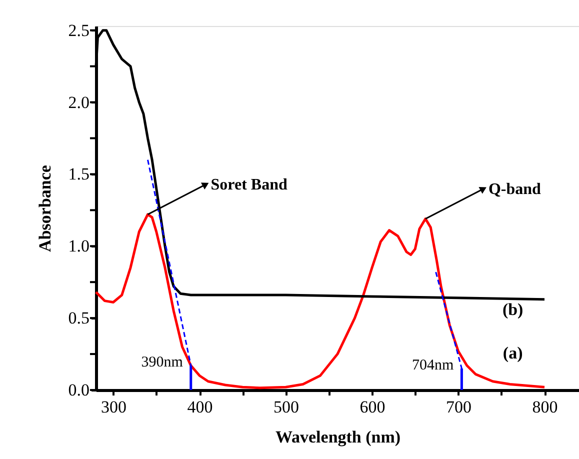  What do you see at coordinates (79, 30) in the screenshot?
I see `y-tick-label: 2.5` at bounding box center [79, 30].